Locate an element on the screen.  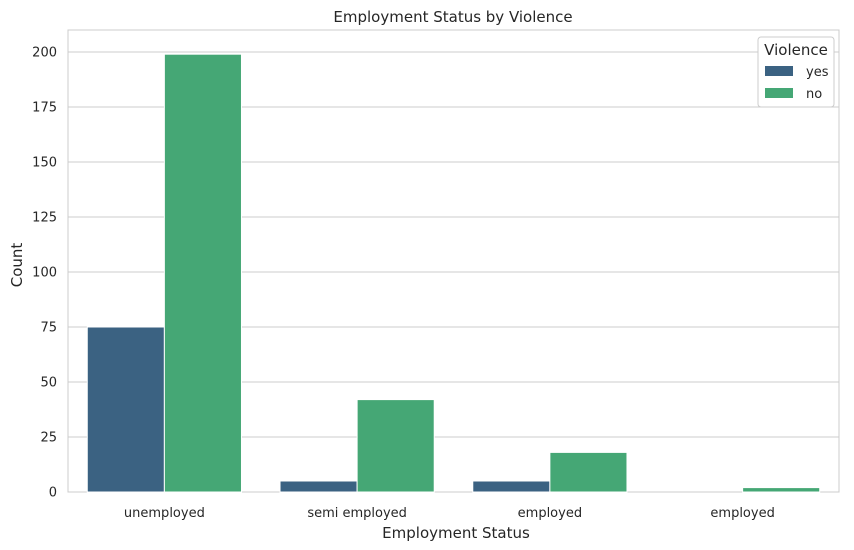
y-tick-label: 50 is located at coordinates (48, 383).